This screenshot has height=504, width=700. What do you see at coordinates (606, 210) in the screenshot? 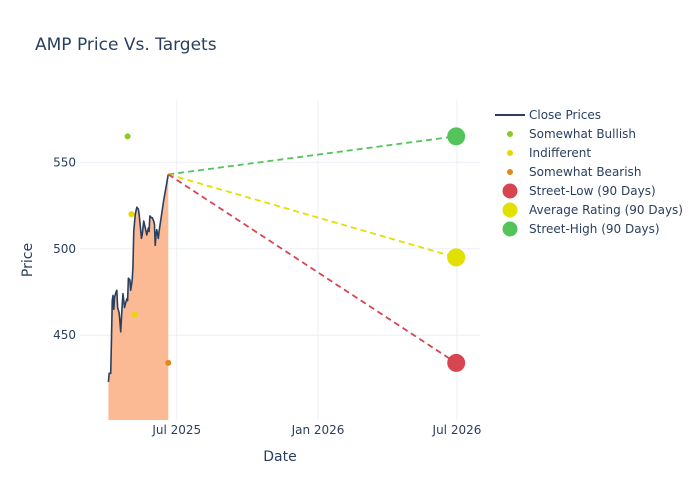
I see `legend-label: Average Rating (90 Days)` at bounding box center [606, 210].